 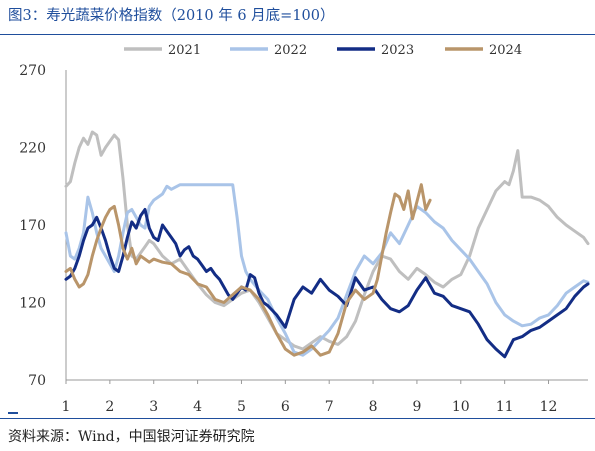 I want to click on footer-divider, so click(x=297, y=418).